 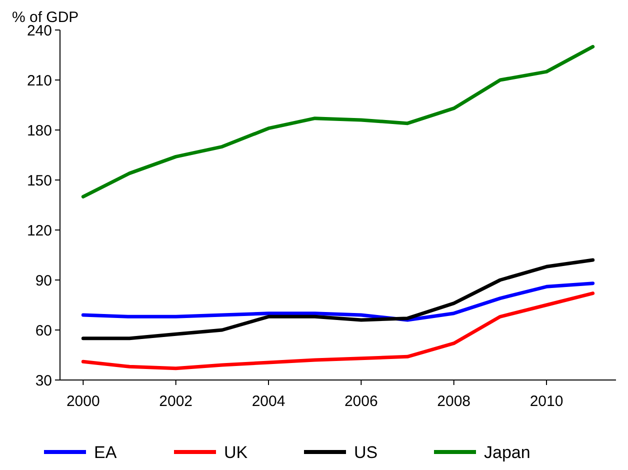 What do you see at coordinates (547, 401) in the screenshot?
I see `x-tick-label: 2010` at bounding box center [547, 401].